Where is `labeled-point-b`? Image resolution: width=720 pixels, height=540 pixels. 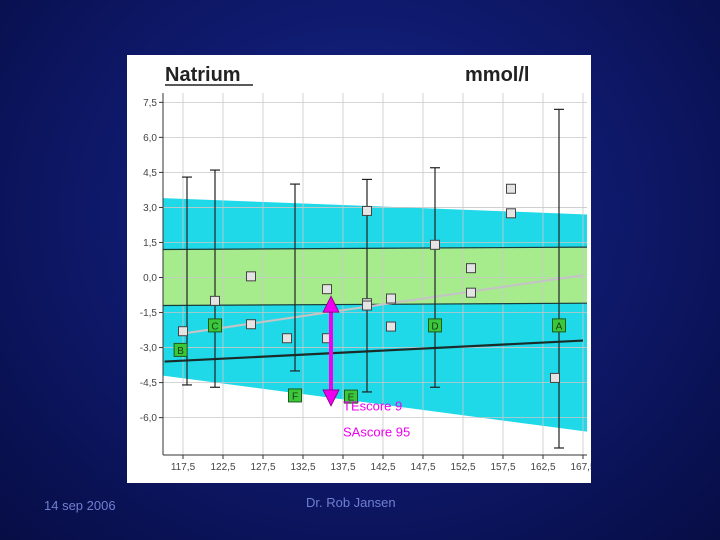 labeled-point-b is located at coordinates (180, 349).